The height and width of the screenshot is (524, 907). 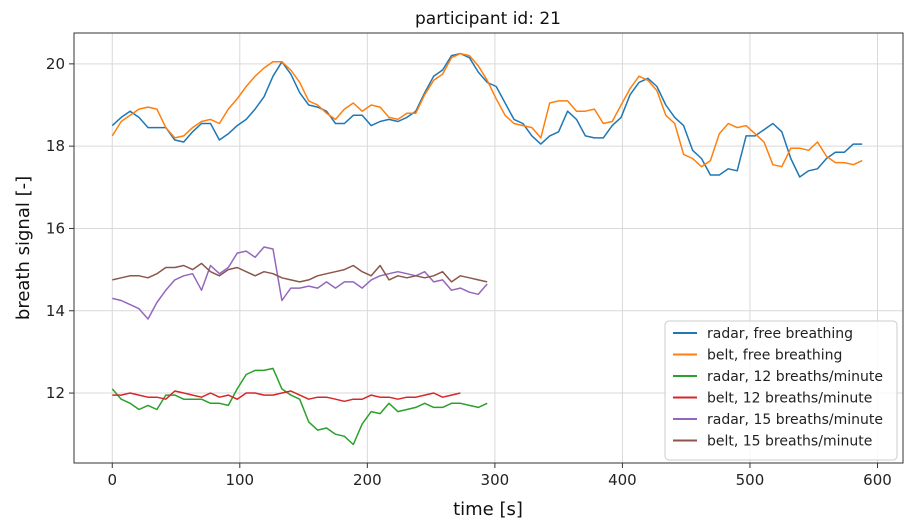 What do you see at coordinates (55, 64) in the screenshot?
I see `y-tick-label: 20` at bounding box center [55, 64].